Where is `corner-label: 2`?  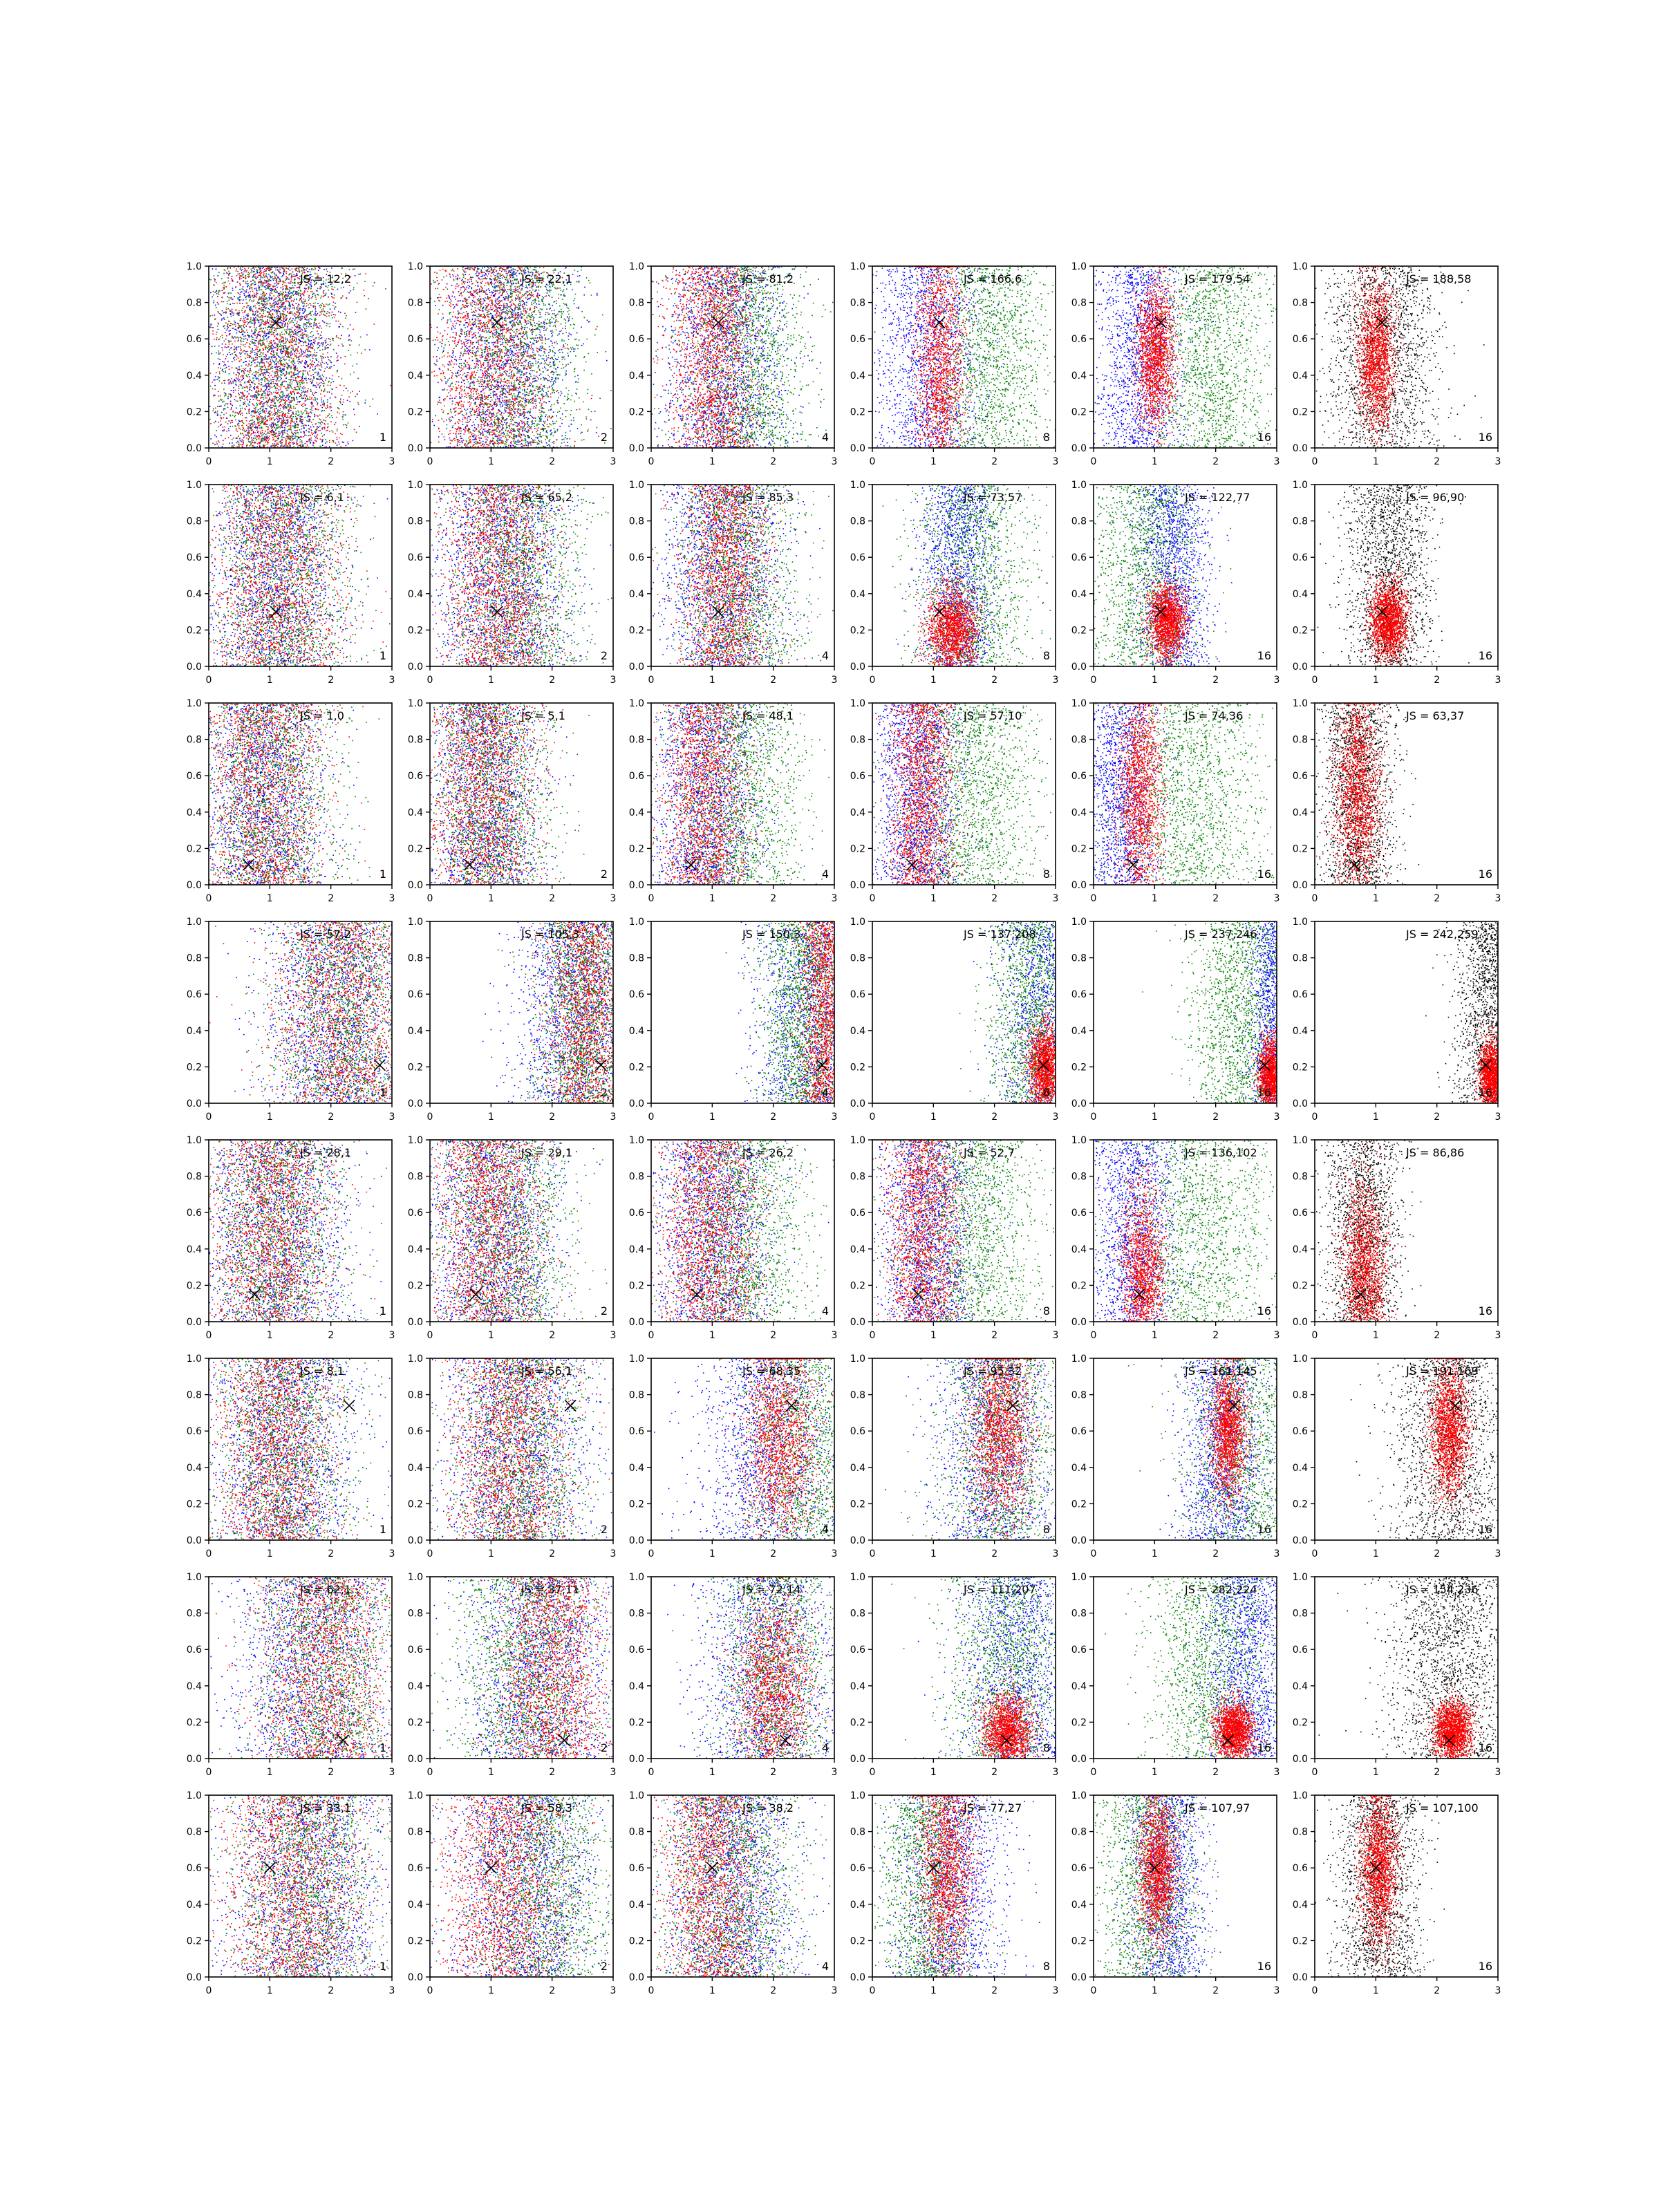
corner-label: 2 is located at coordinates (604, 1747).